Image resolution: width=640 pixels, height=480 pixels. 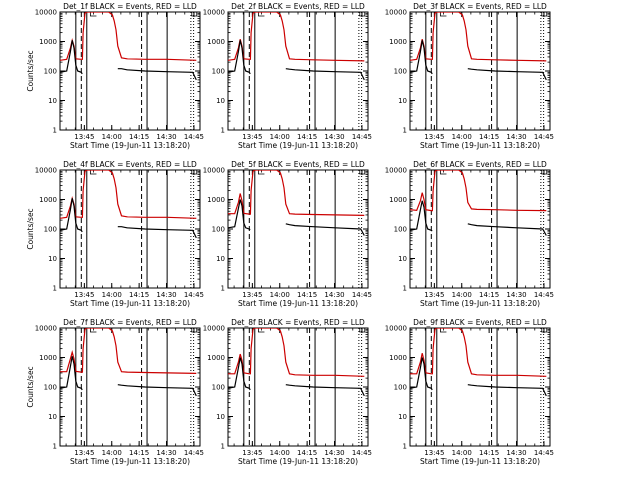 What do you see at coordinates (480, 6) in the screenshot?
I see `chart-title: Det_3f BLACK = Events, RED = LLD` at bounding box center [480, 6].